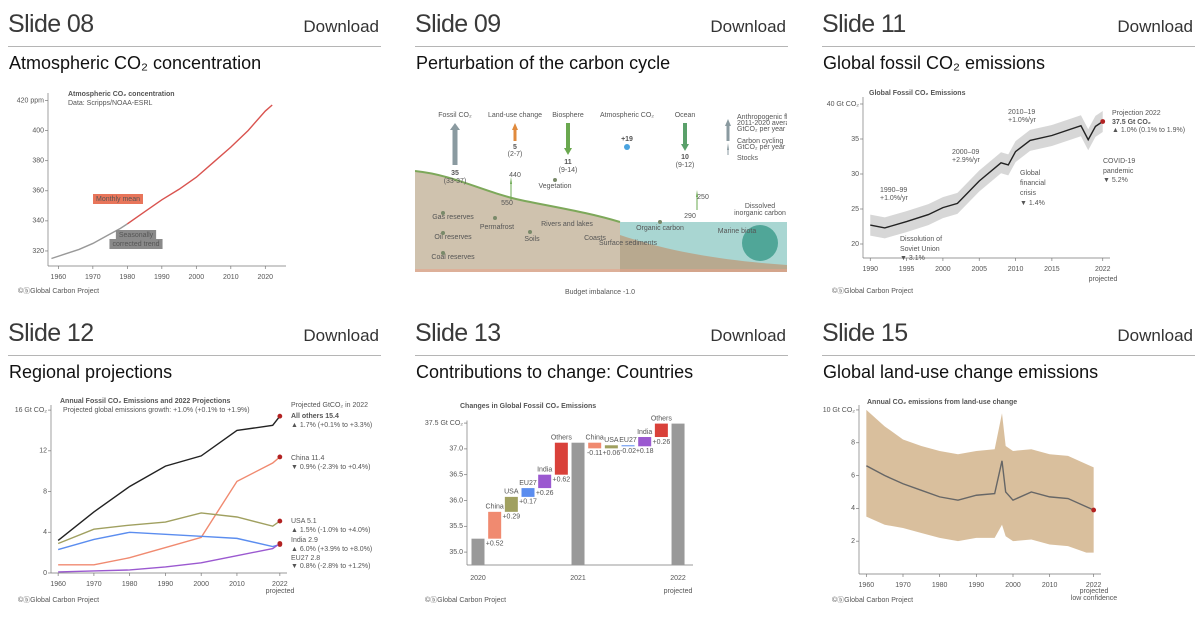  I want to click on annotation: ▲ 1.0% (0.1% to 1.9%), so click(1148, 130).